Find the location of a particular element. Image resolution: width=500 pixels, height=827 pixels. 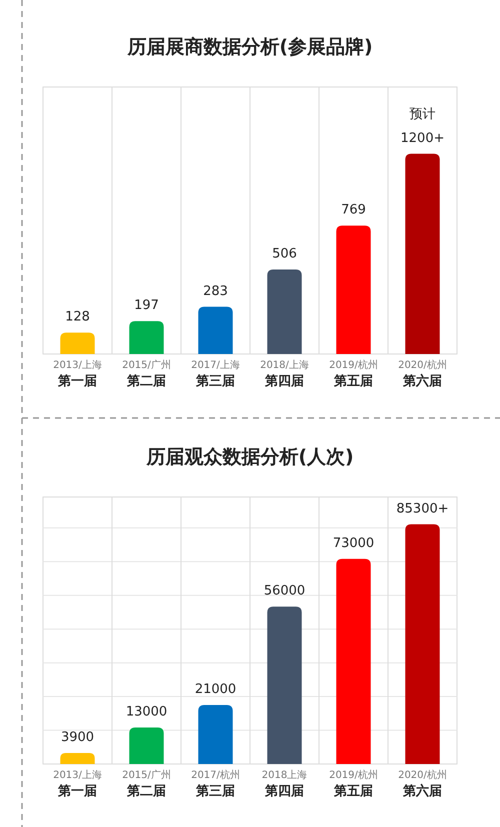

data-label: 13000 is located at coordinates (147, 712).